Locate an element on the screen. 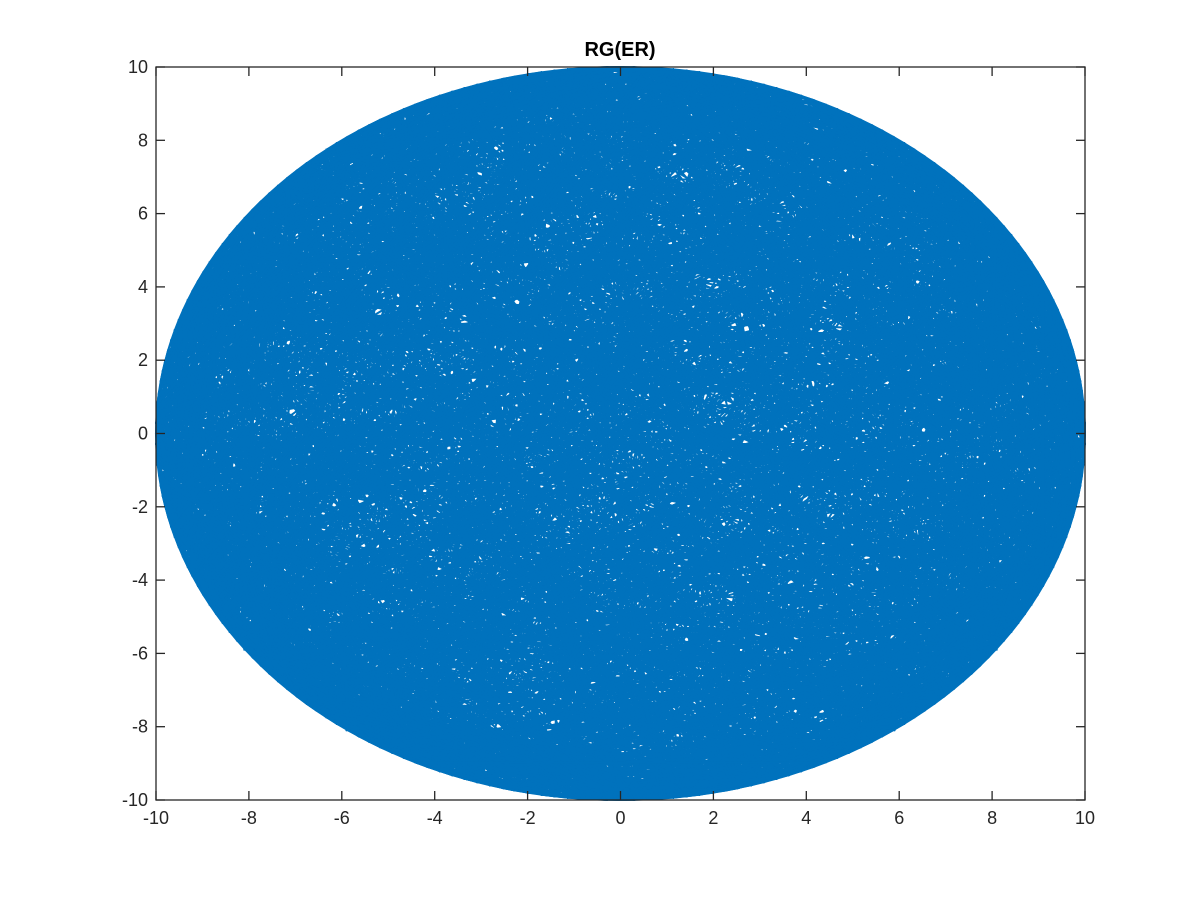 The width and height of the screenshot is (1200, 900). x-tick-label: -6 is located at coordinates (342, 818).